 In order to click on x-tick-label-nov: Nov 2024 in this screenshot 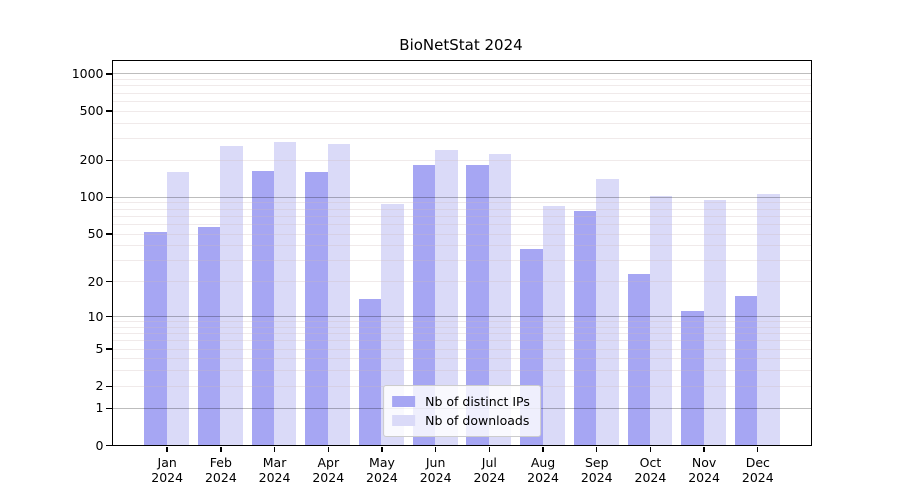, I will do `click(704, 469)`.